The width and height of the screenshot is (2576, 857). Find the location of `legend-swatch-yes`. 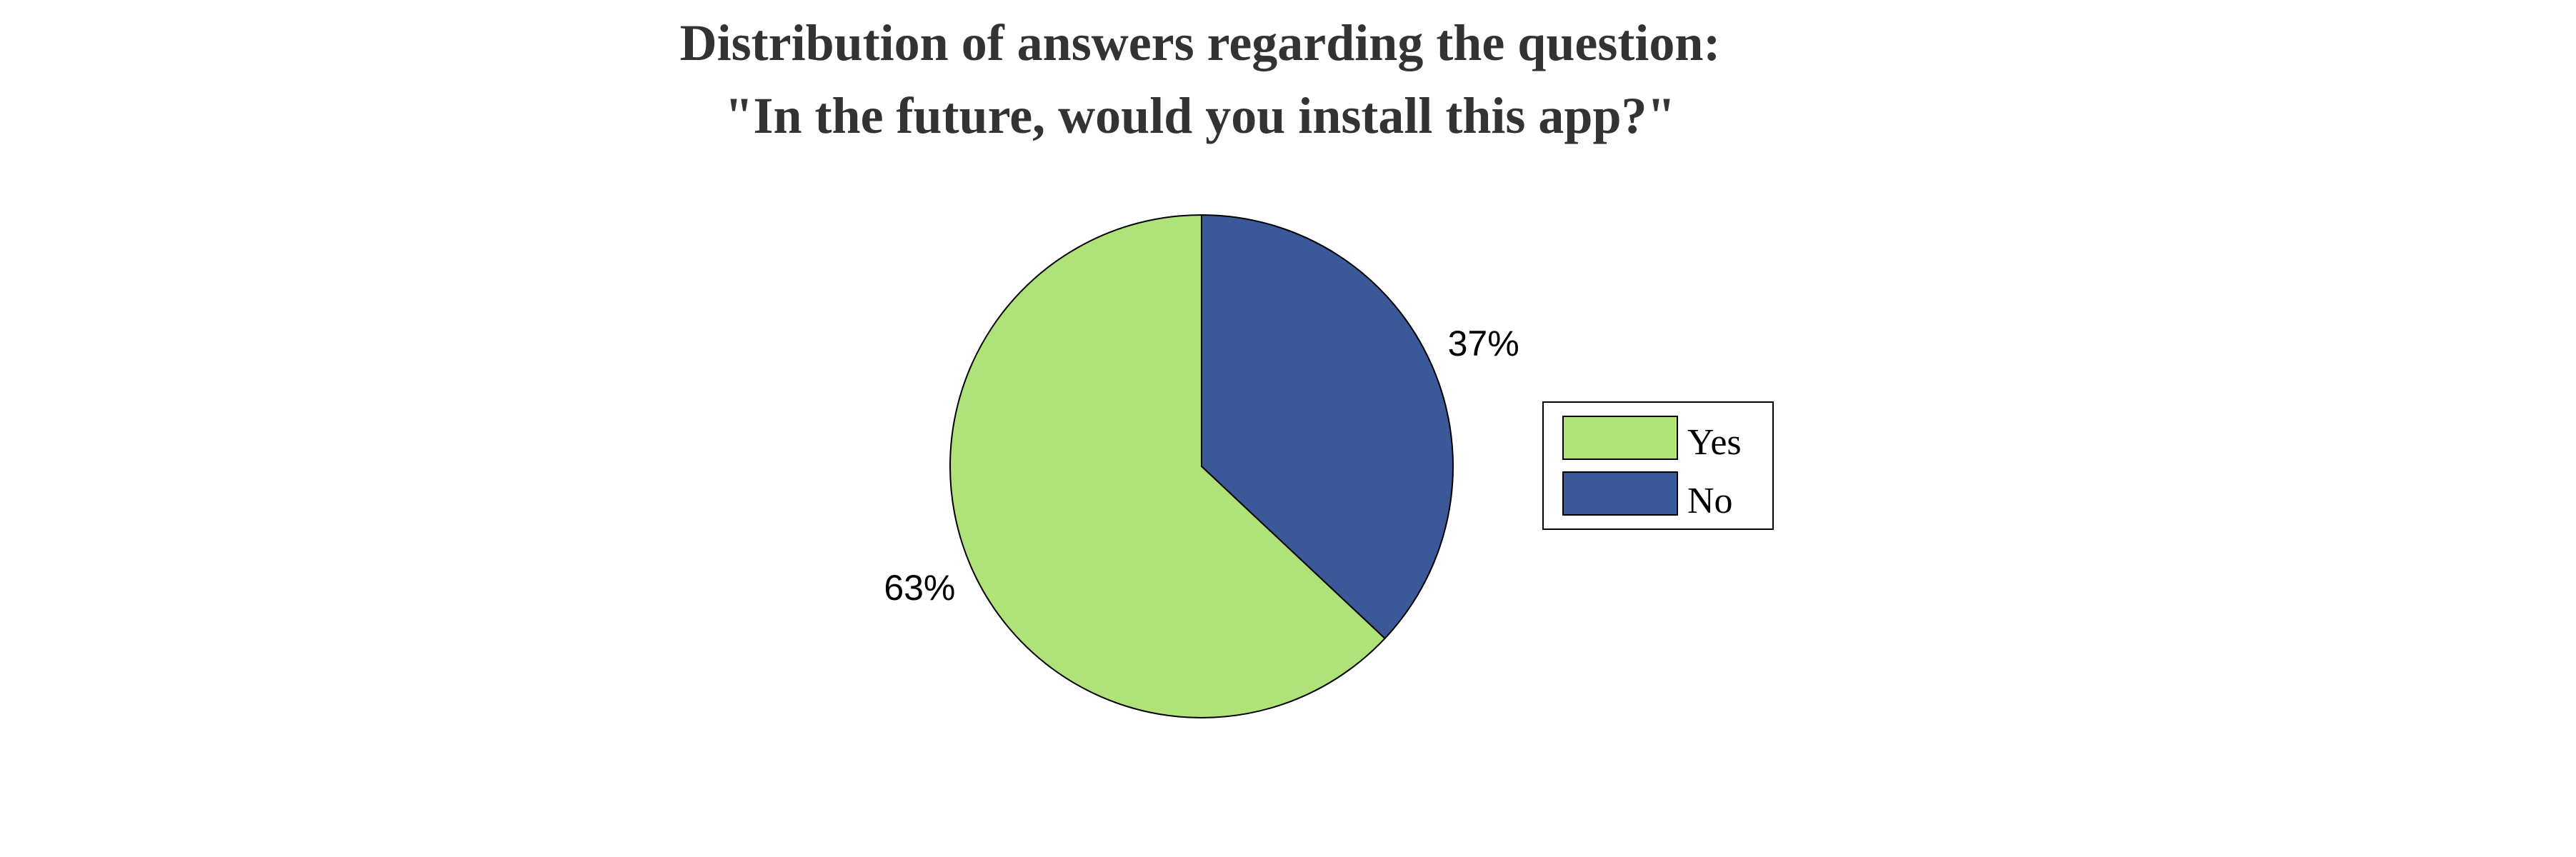

legend-swatch-yes is located at coordinates (1620, 438).